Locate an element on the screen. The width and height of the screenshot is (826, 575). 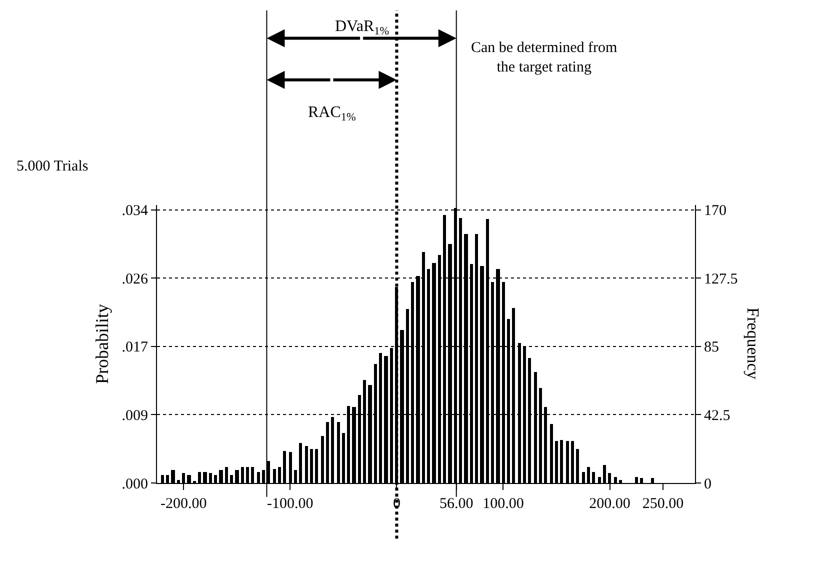
y-tick-label: .034 is located at coordinates (135, 211).